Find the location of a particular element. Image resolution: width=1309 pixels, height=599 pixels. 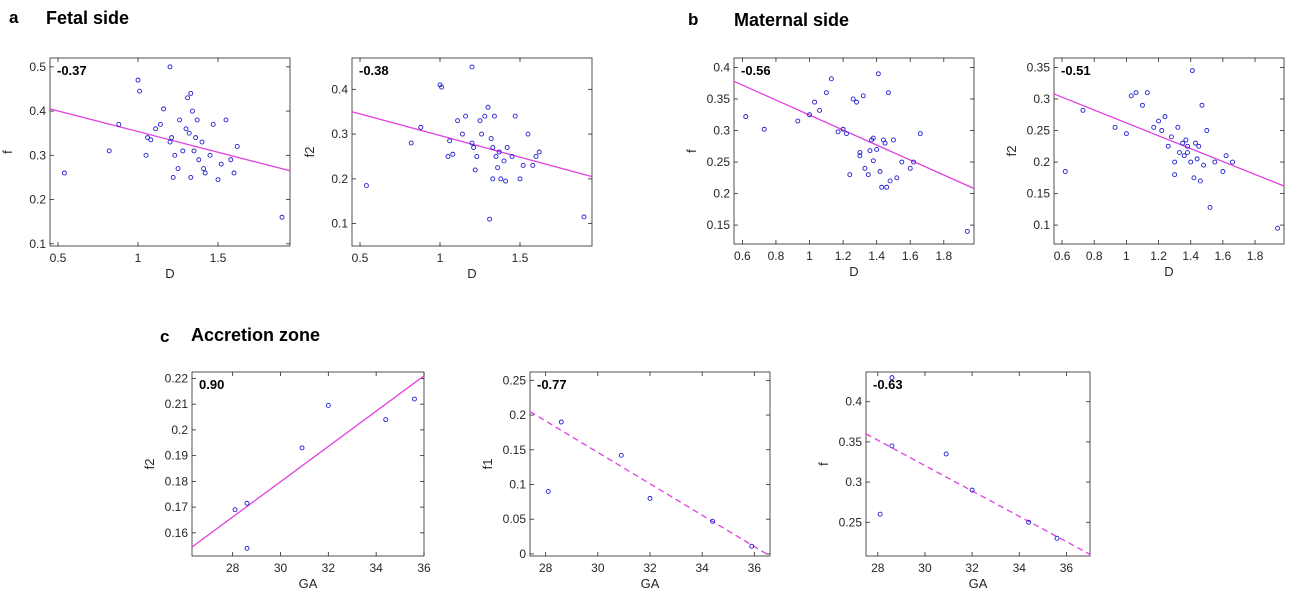

y-tick-label: 0.18 is located at coordinates (177, 481).